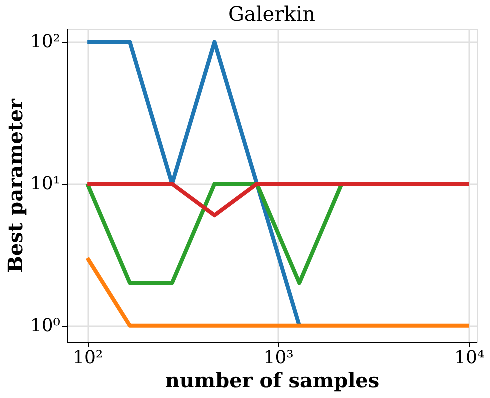  I want to click on y-axis-title: Best parameter, so click(15, 185).